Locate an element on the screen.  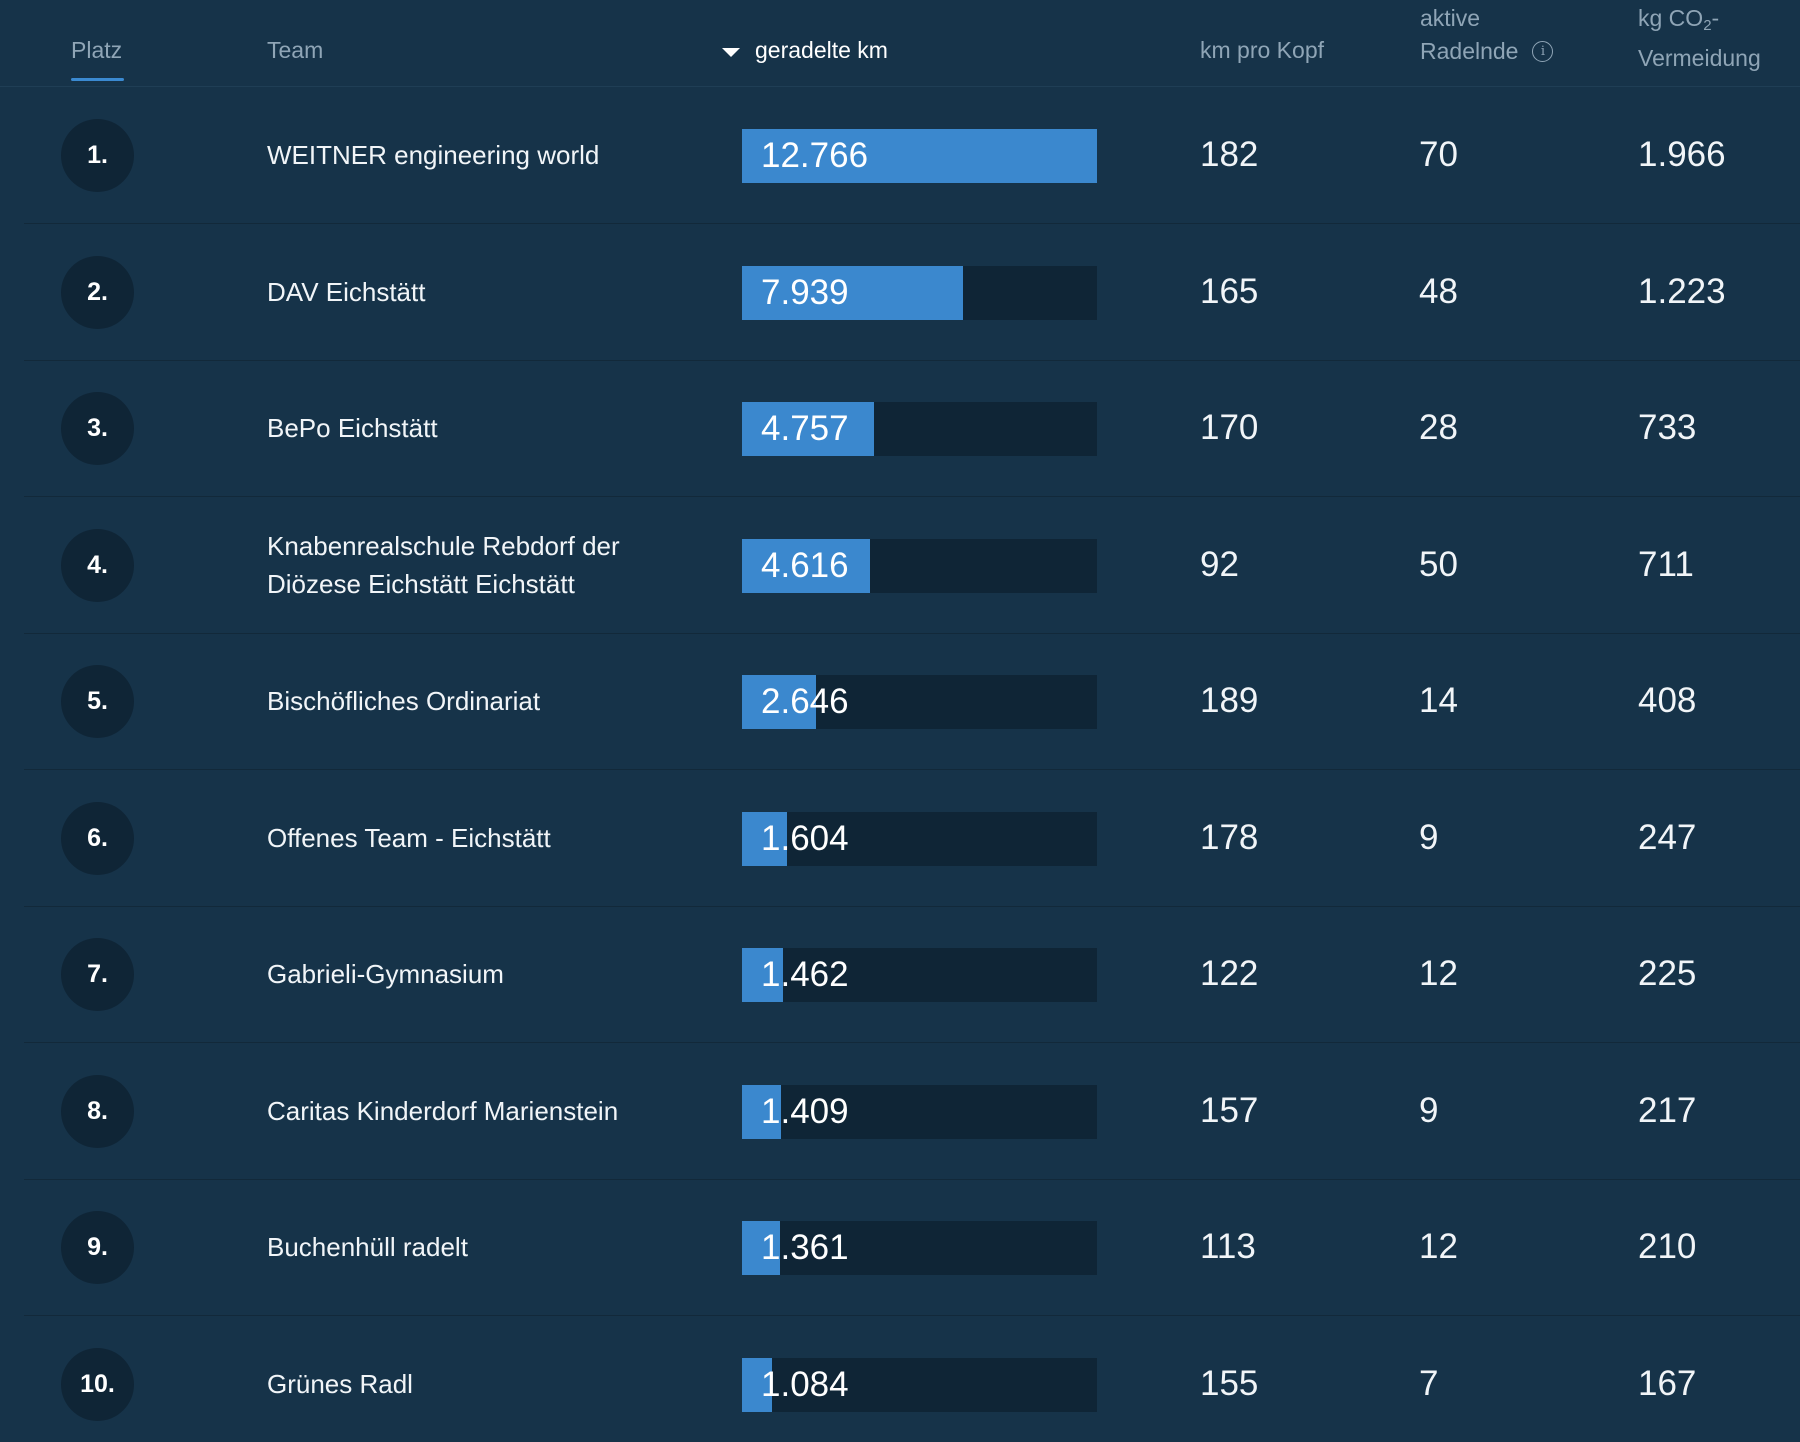
column-header-km-pro-kopf: km pro Kopf is located at coordinates (1262, 50).